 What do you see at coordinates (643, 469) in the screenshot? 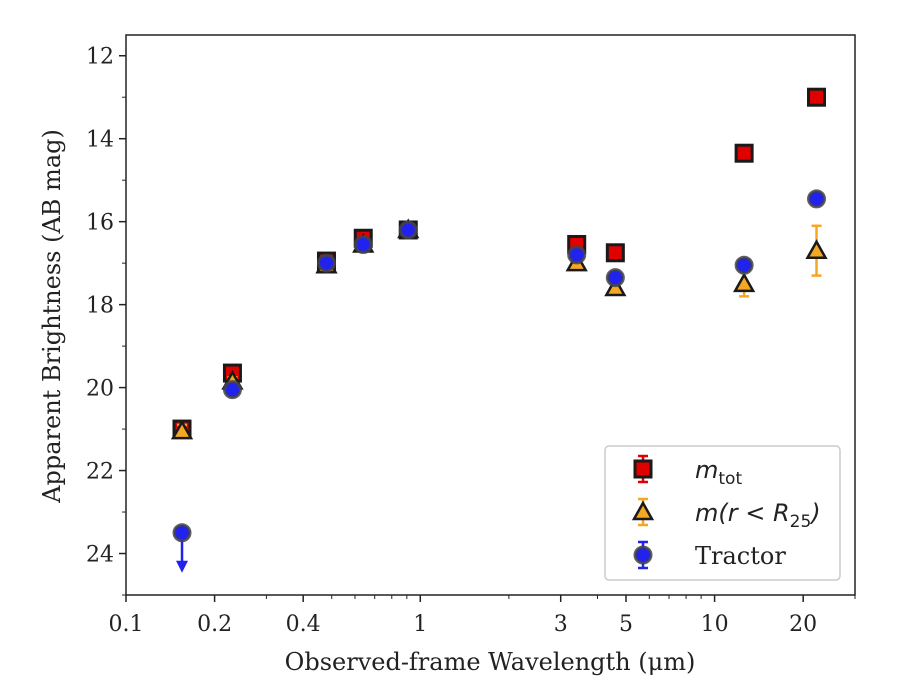
I see `legend-marker-m_tot` at bounding box center [643, 469].